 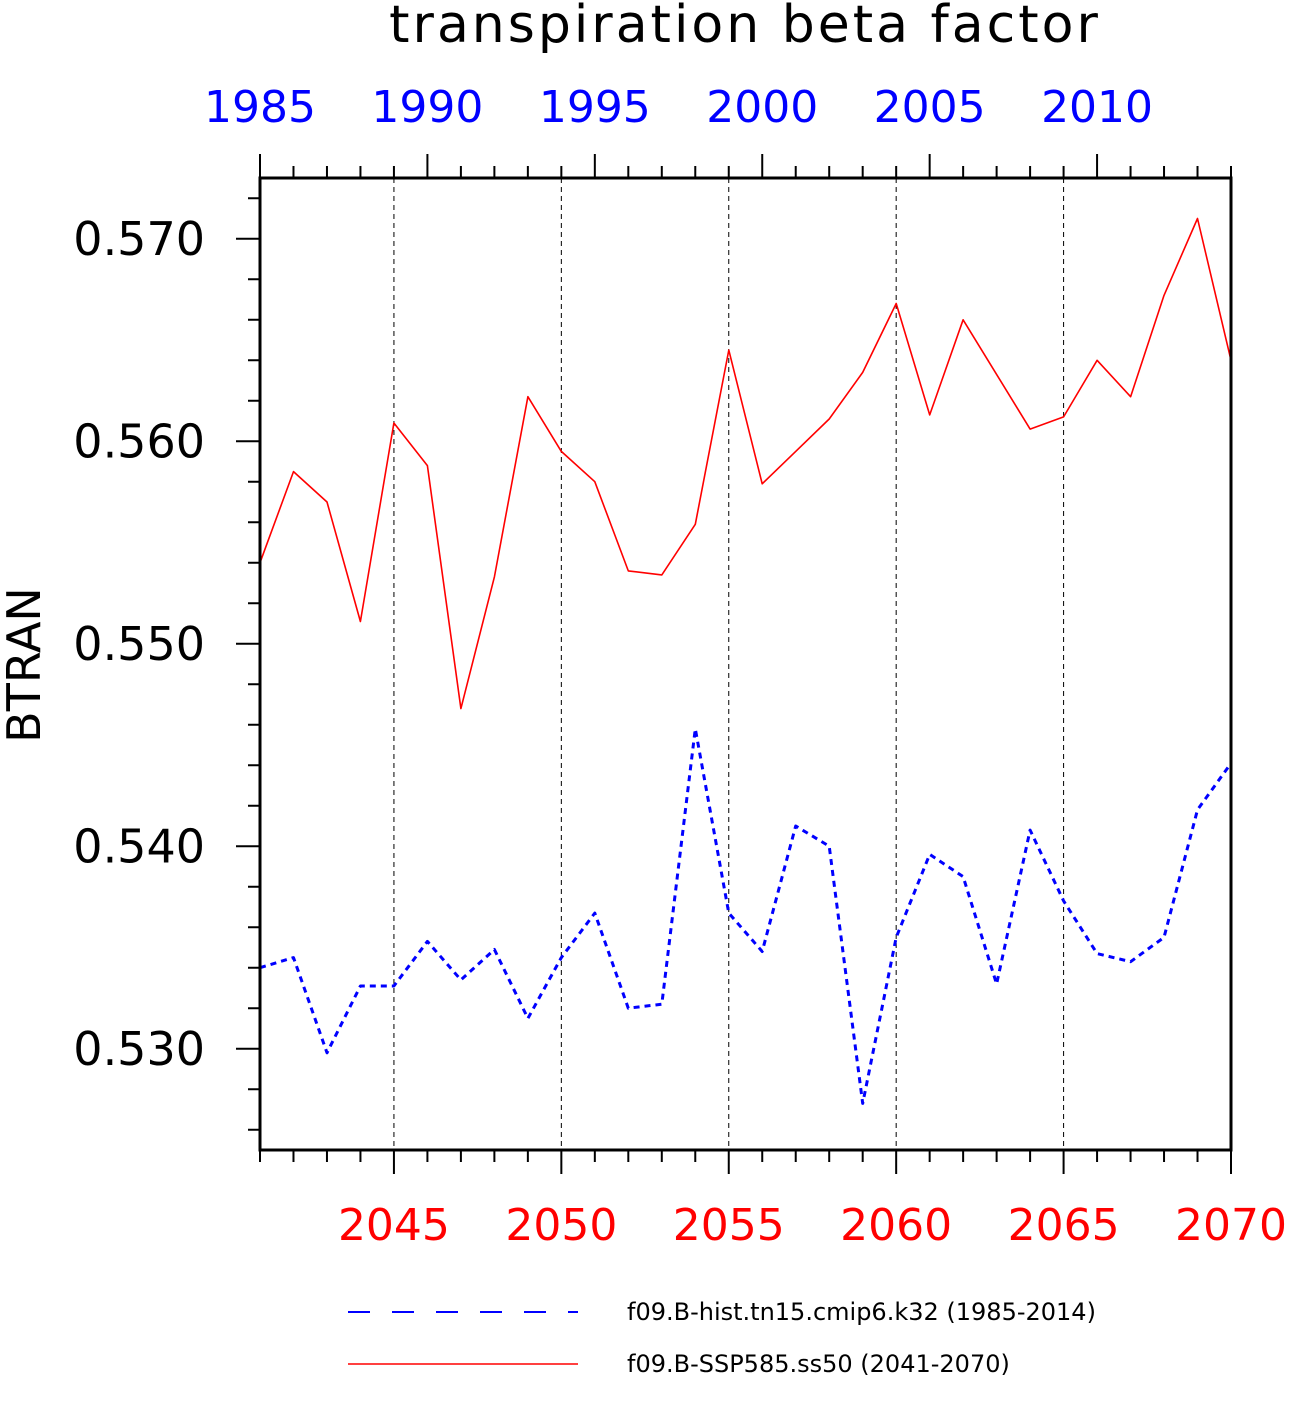 I want to click on chart-title: transpiration beta factor, so click(x=745, y=27).